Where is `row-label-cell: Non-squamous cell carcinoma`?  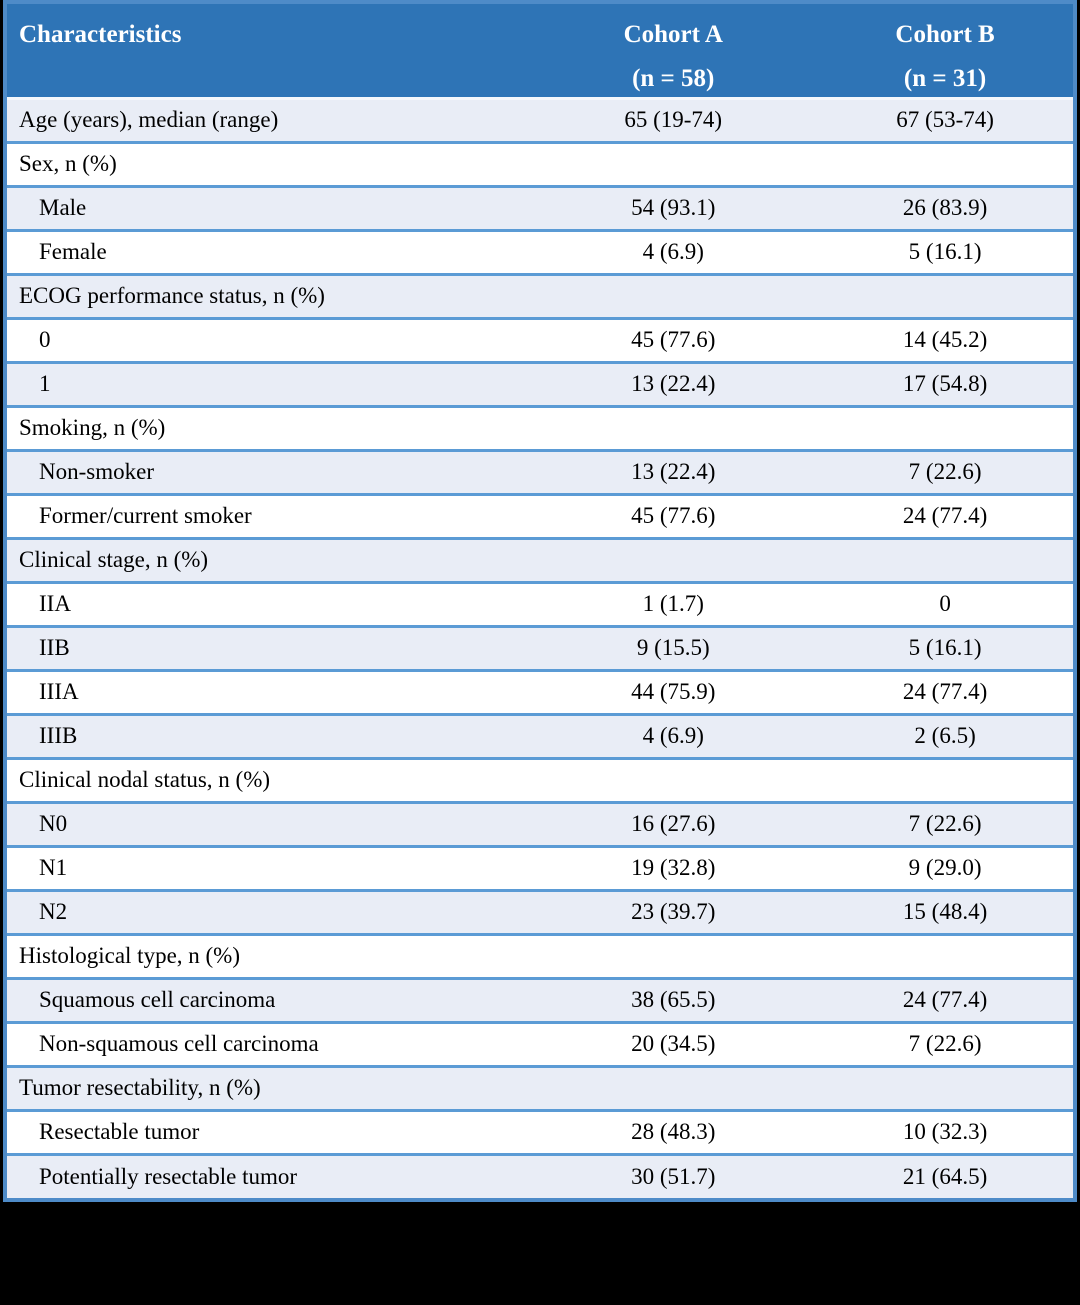 row-label-cell: Non-squamous cell carcinoma is located at coordinates (268, 1043).